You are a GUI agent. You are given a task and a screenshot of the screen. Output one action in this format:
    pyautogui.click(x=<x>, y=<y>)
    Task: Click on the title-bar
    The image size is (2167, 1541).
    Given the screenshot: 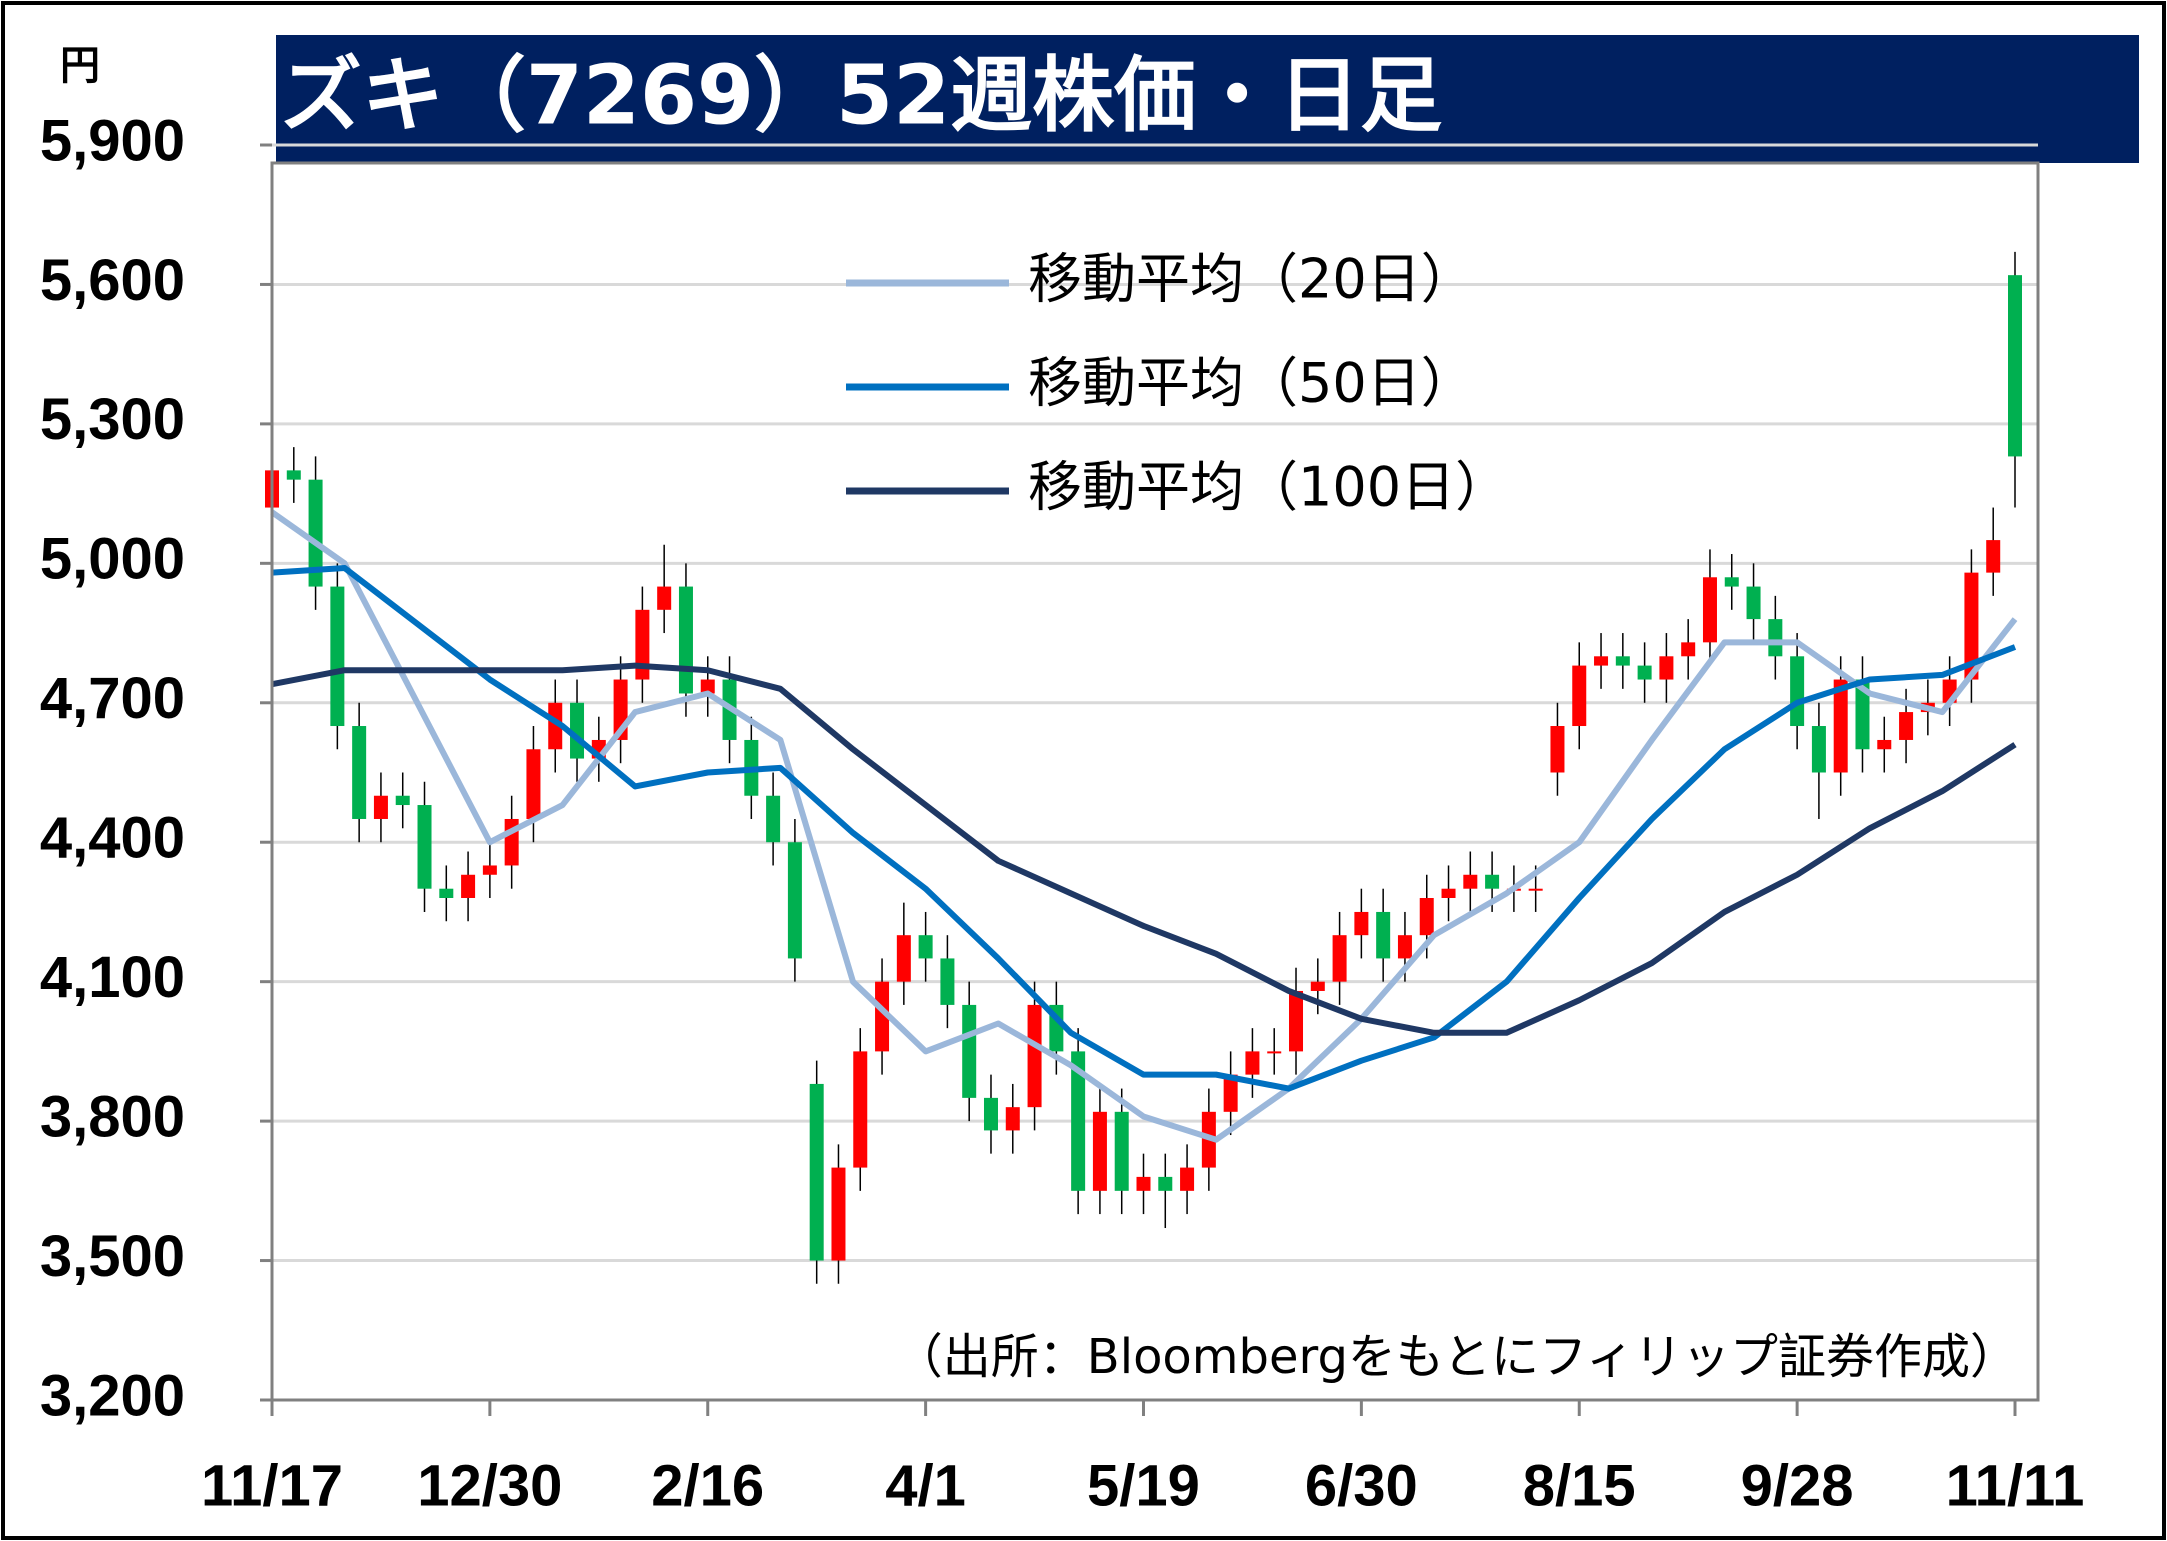 What is the action you would take?
    pyautogui.click(x=1207, y=99)
    